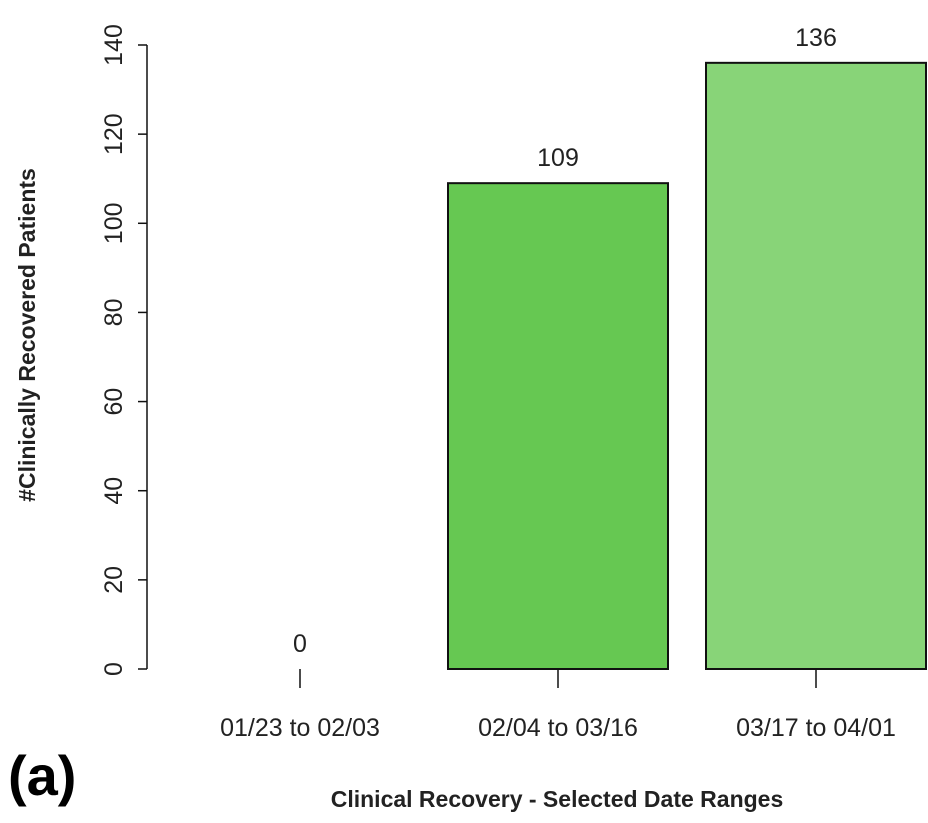 The width and height of the screenshot is (928, 823). What do you see at coordinates (558, 158) in the screenshot?
I see `value-label: 109` at bounding box center [558, 158].